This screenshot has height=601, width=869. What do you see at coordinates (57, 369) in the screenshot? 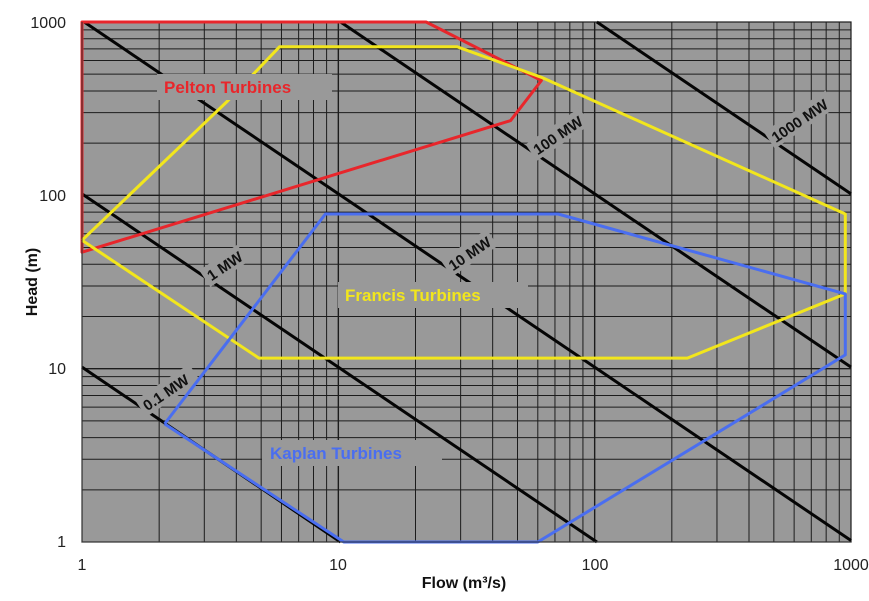
I see `y-tick-label-10: 10` at bounding box center [57, 369].